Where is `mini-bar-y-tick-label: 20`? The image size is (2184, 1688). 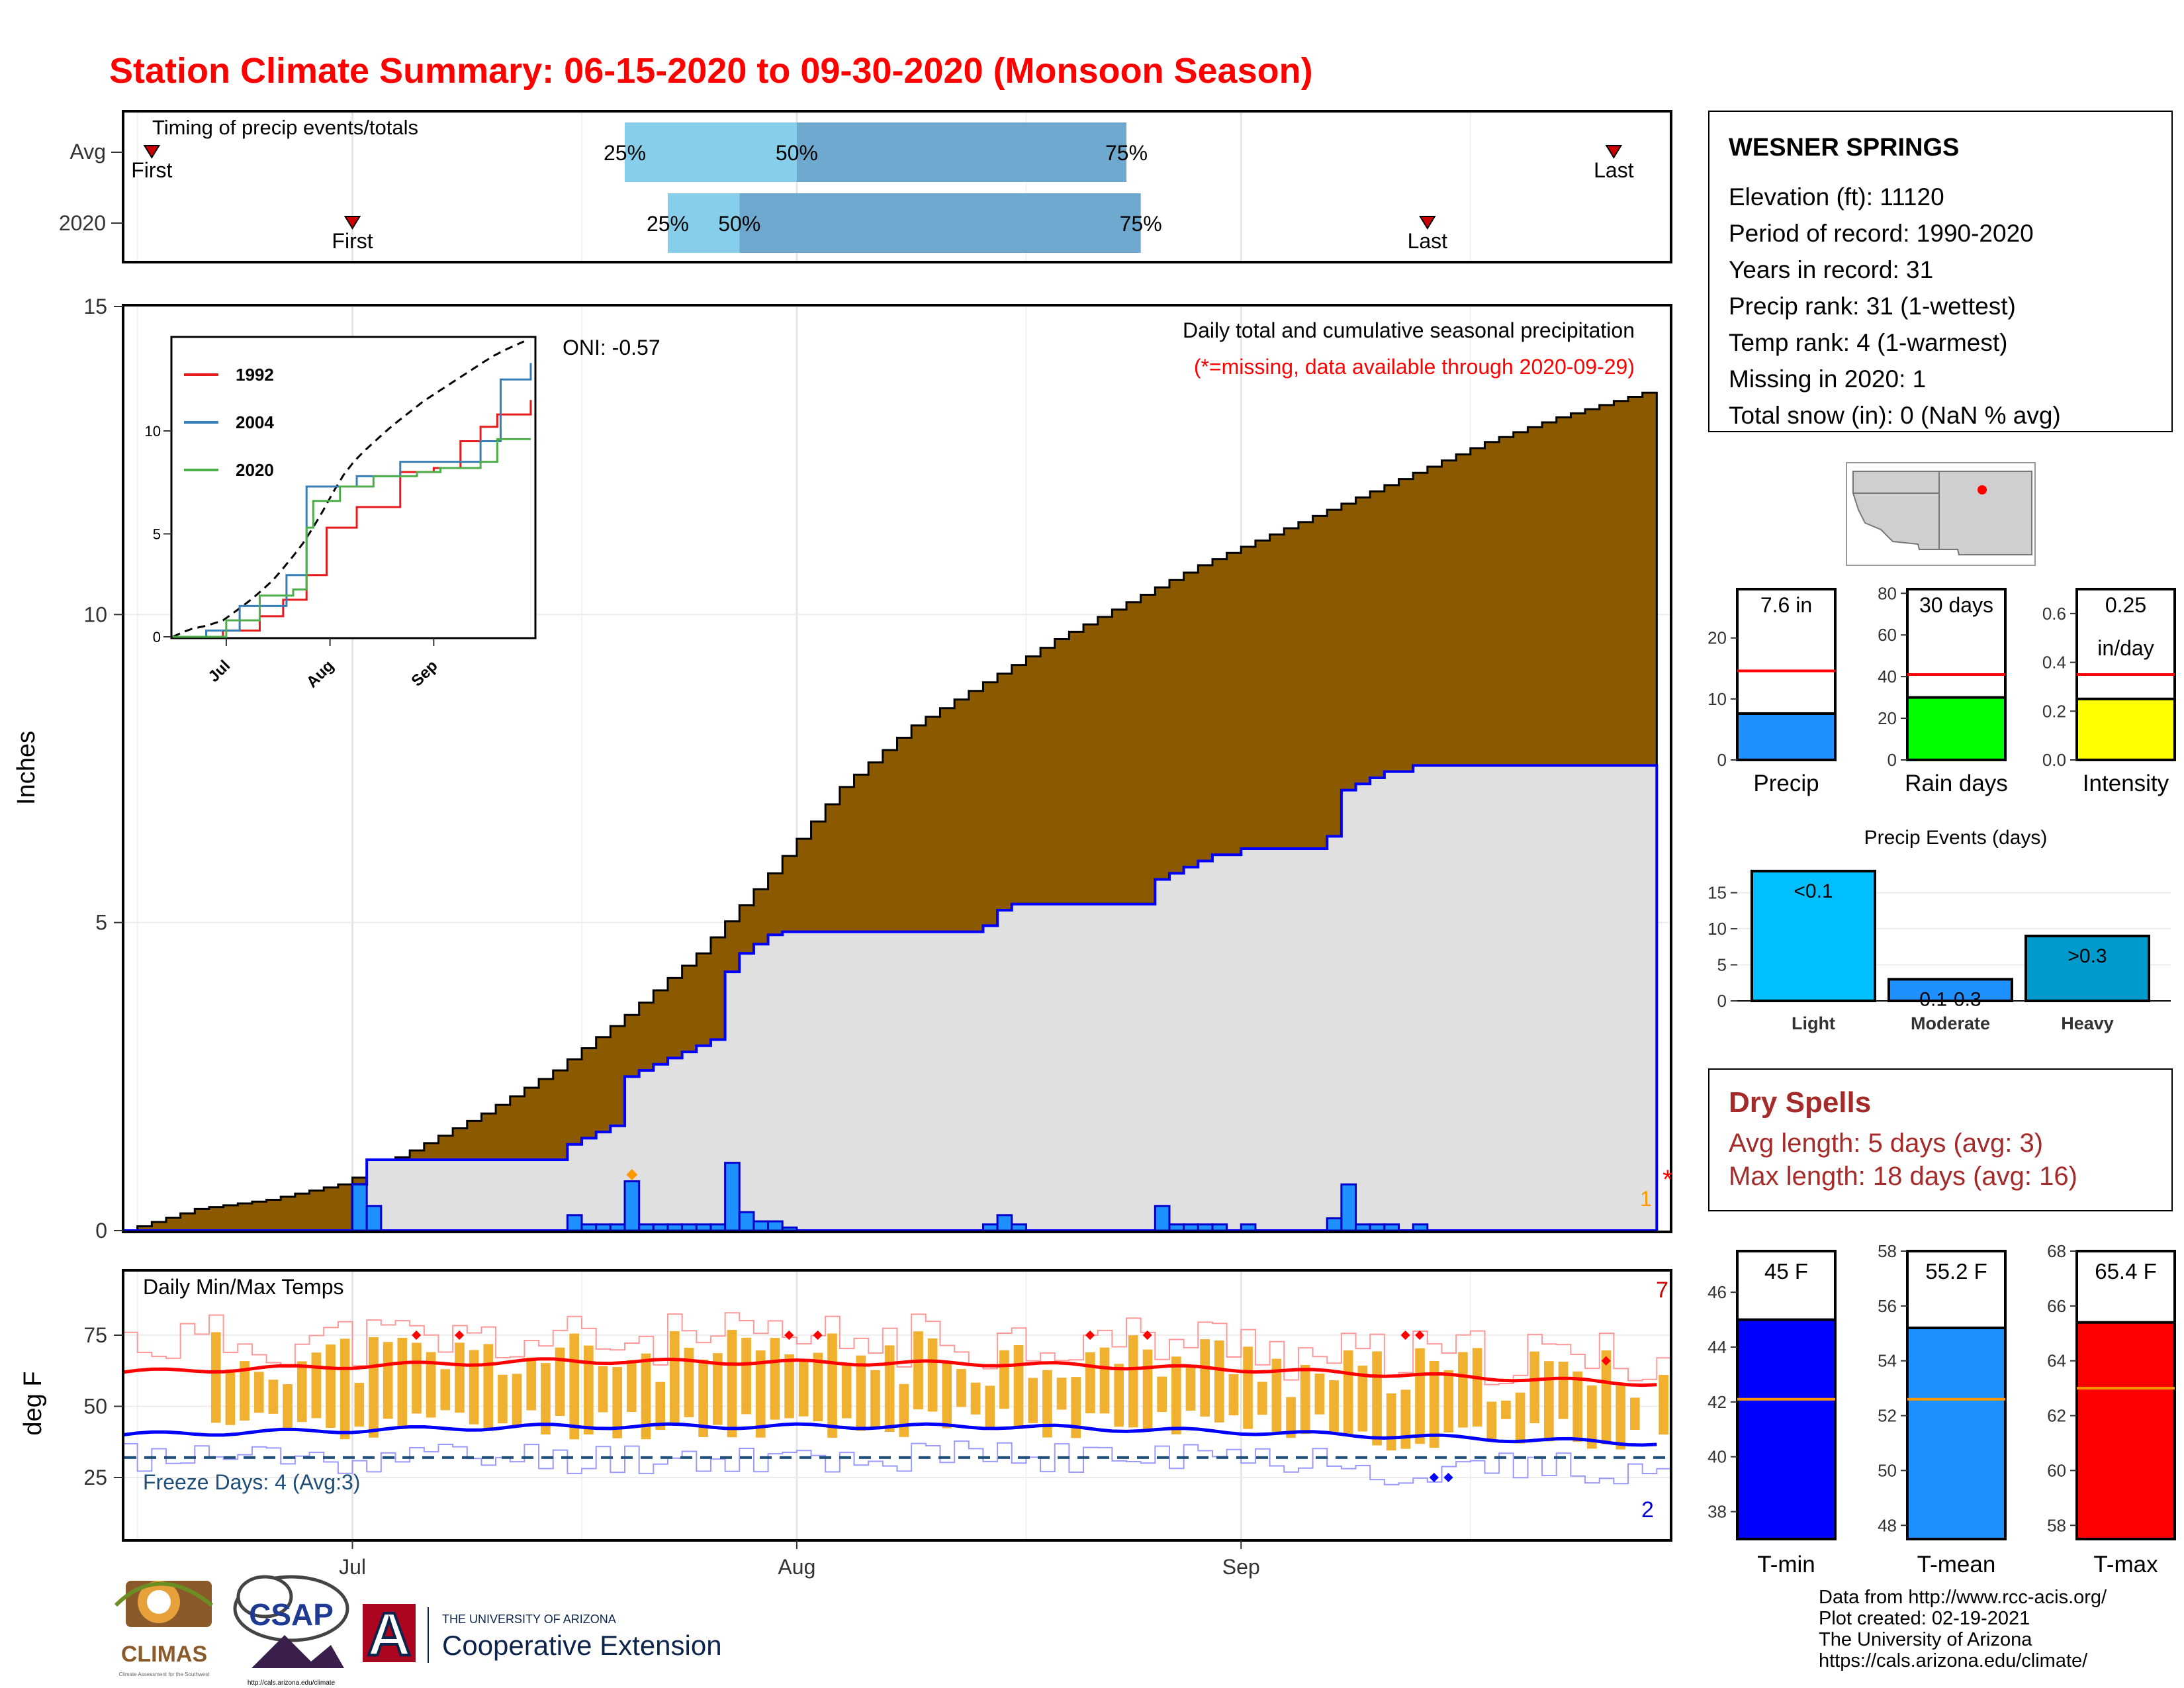
mini-bar-y-tick-label: 20 is located at coordinates (1717, 638).